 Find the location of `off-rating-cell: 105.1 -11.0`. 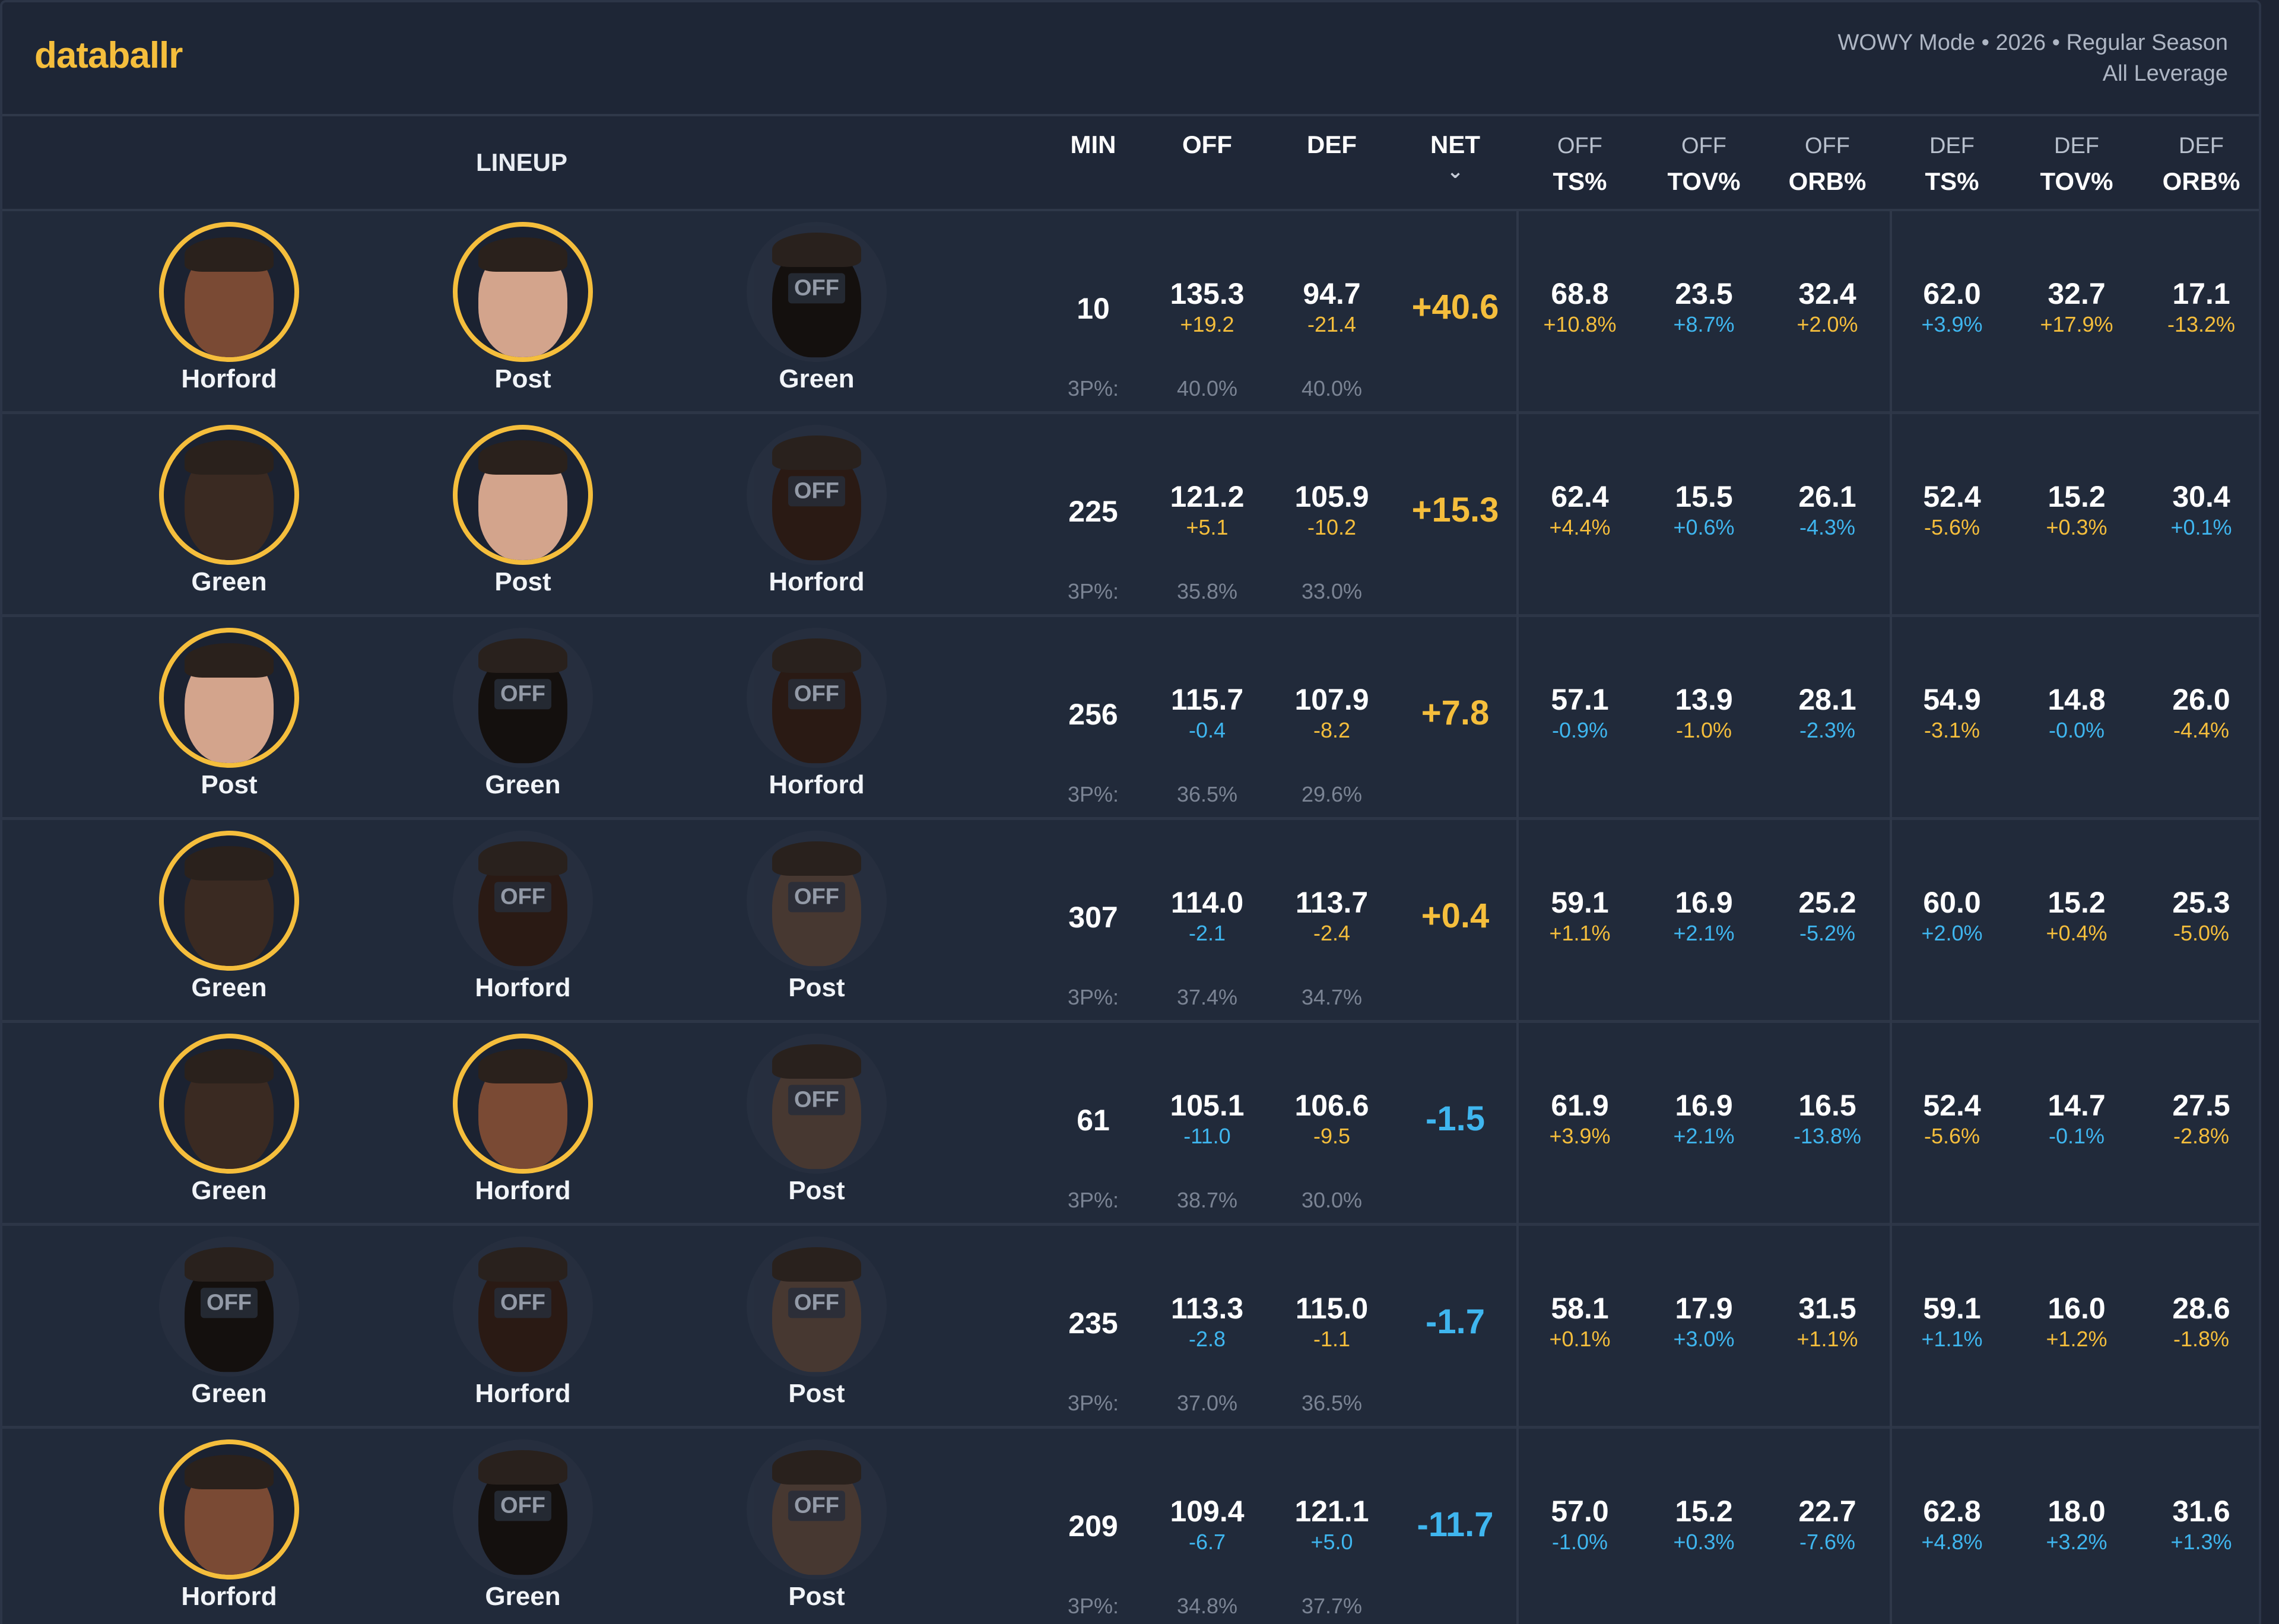

off-rating-cell: 105.1 -11.0 is located at coordinates (1207, 1119).